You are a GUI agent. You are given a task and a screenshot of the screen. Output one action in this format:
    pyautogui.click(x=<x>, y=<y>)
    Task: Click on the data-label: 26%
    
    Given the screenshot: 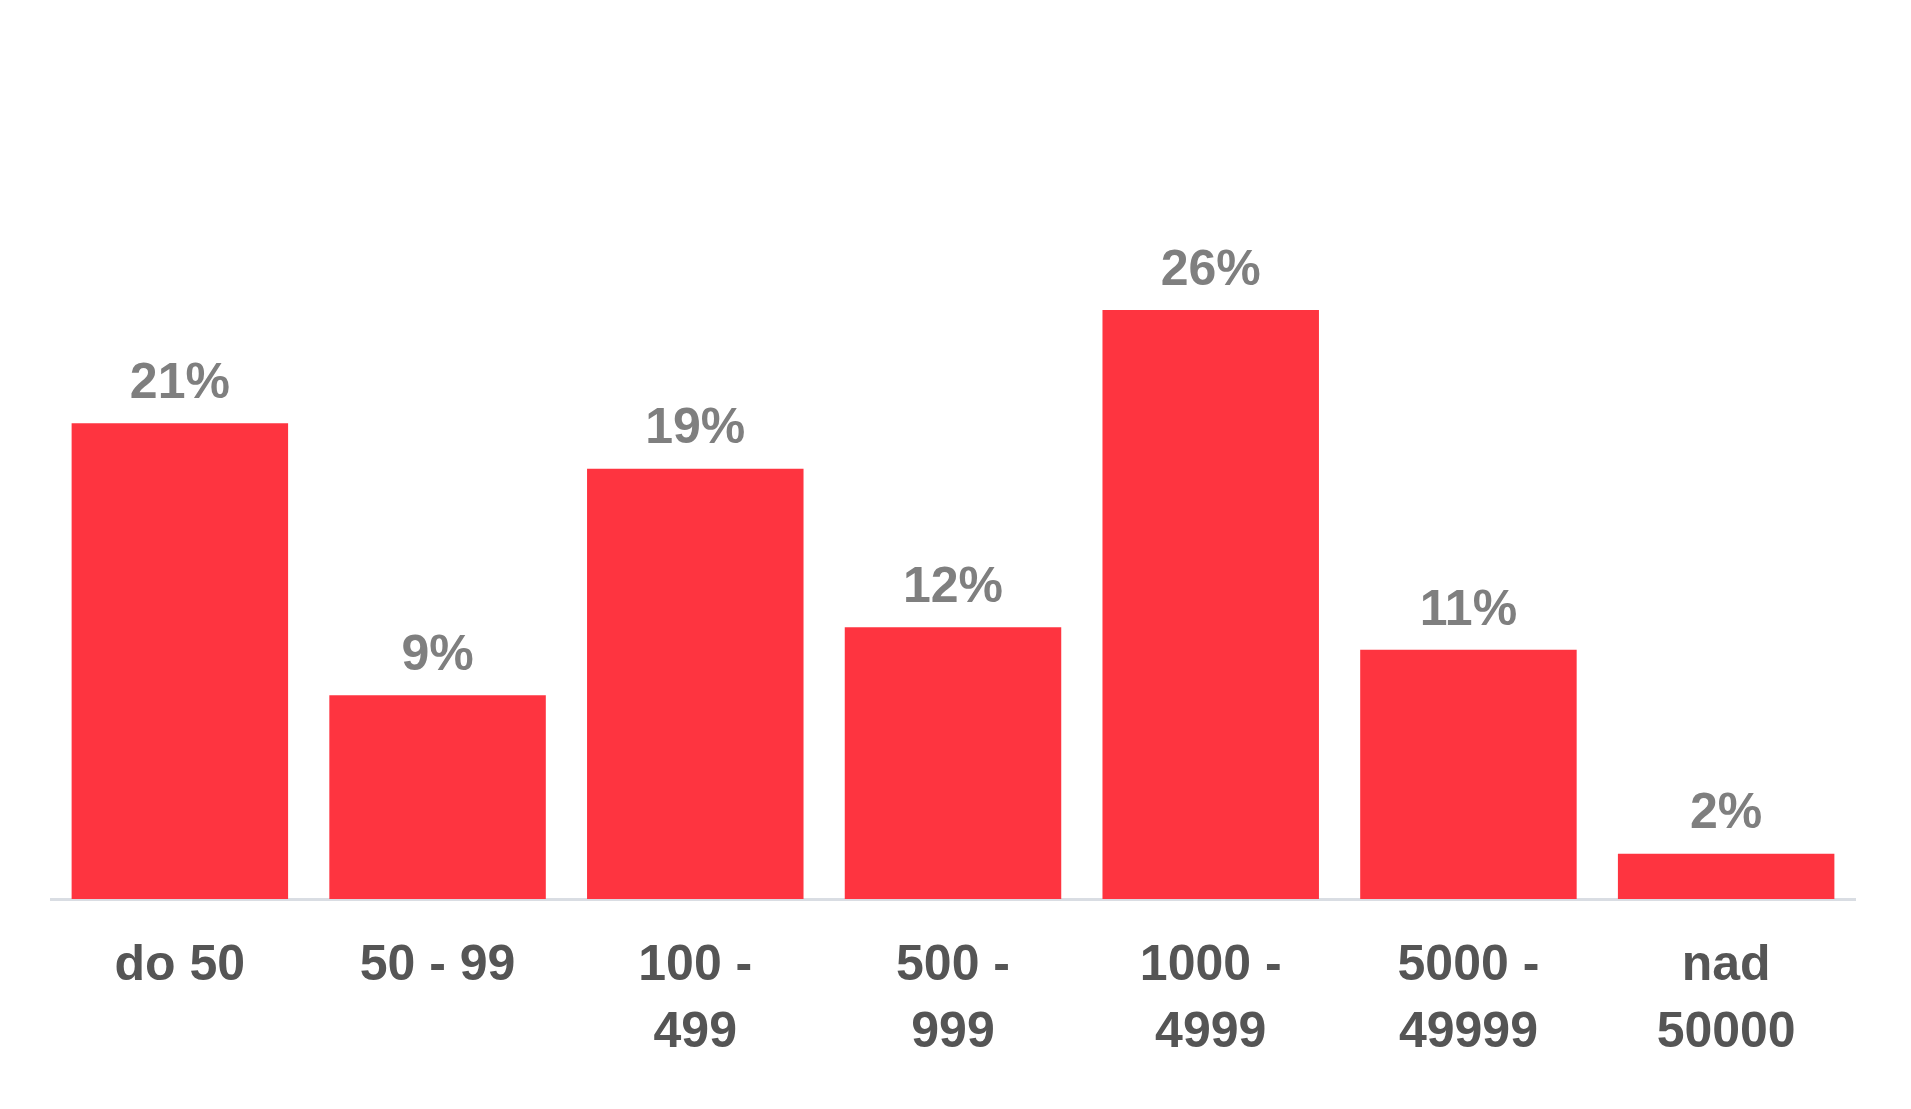 What is the action you would take?
    pyautogui.click(x=1210, y=267)
    